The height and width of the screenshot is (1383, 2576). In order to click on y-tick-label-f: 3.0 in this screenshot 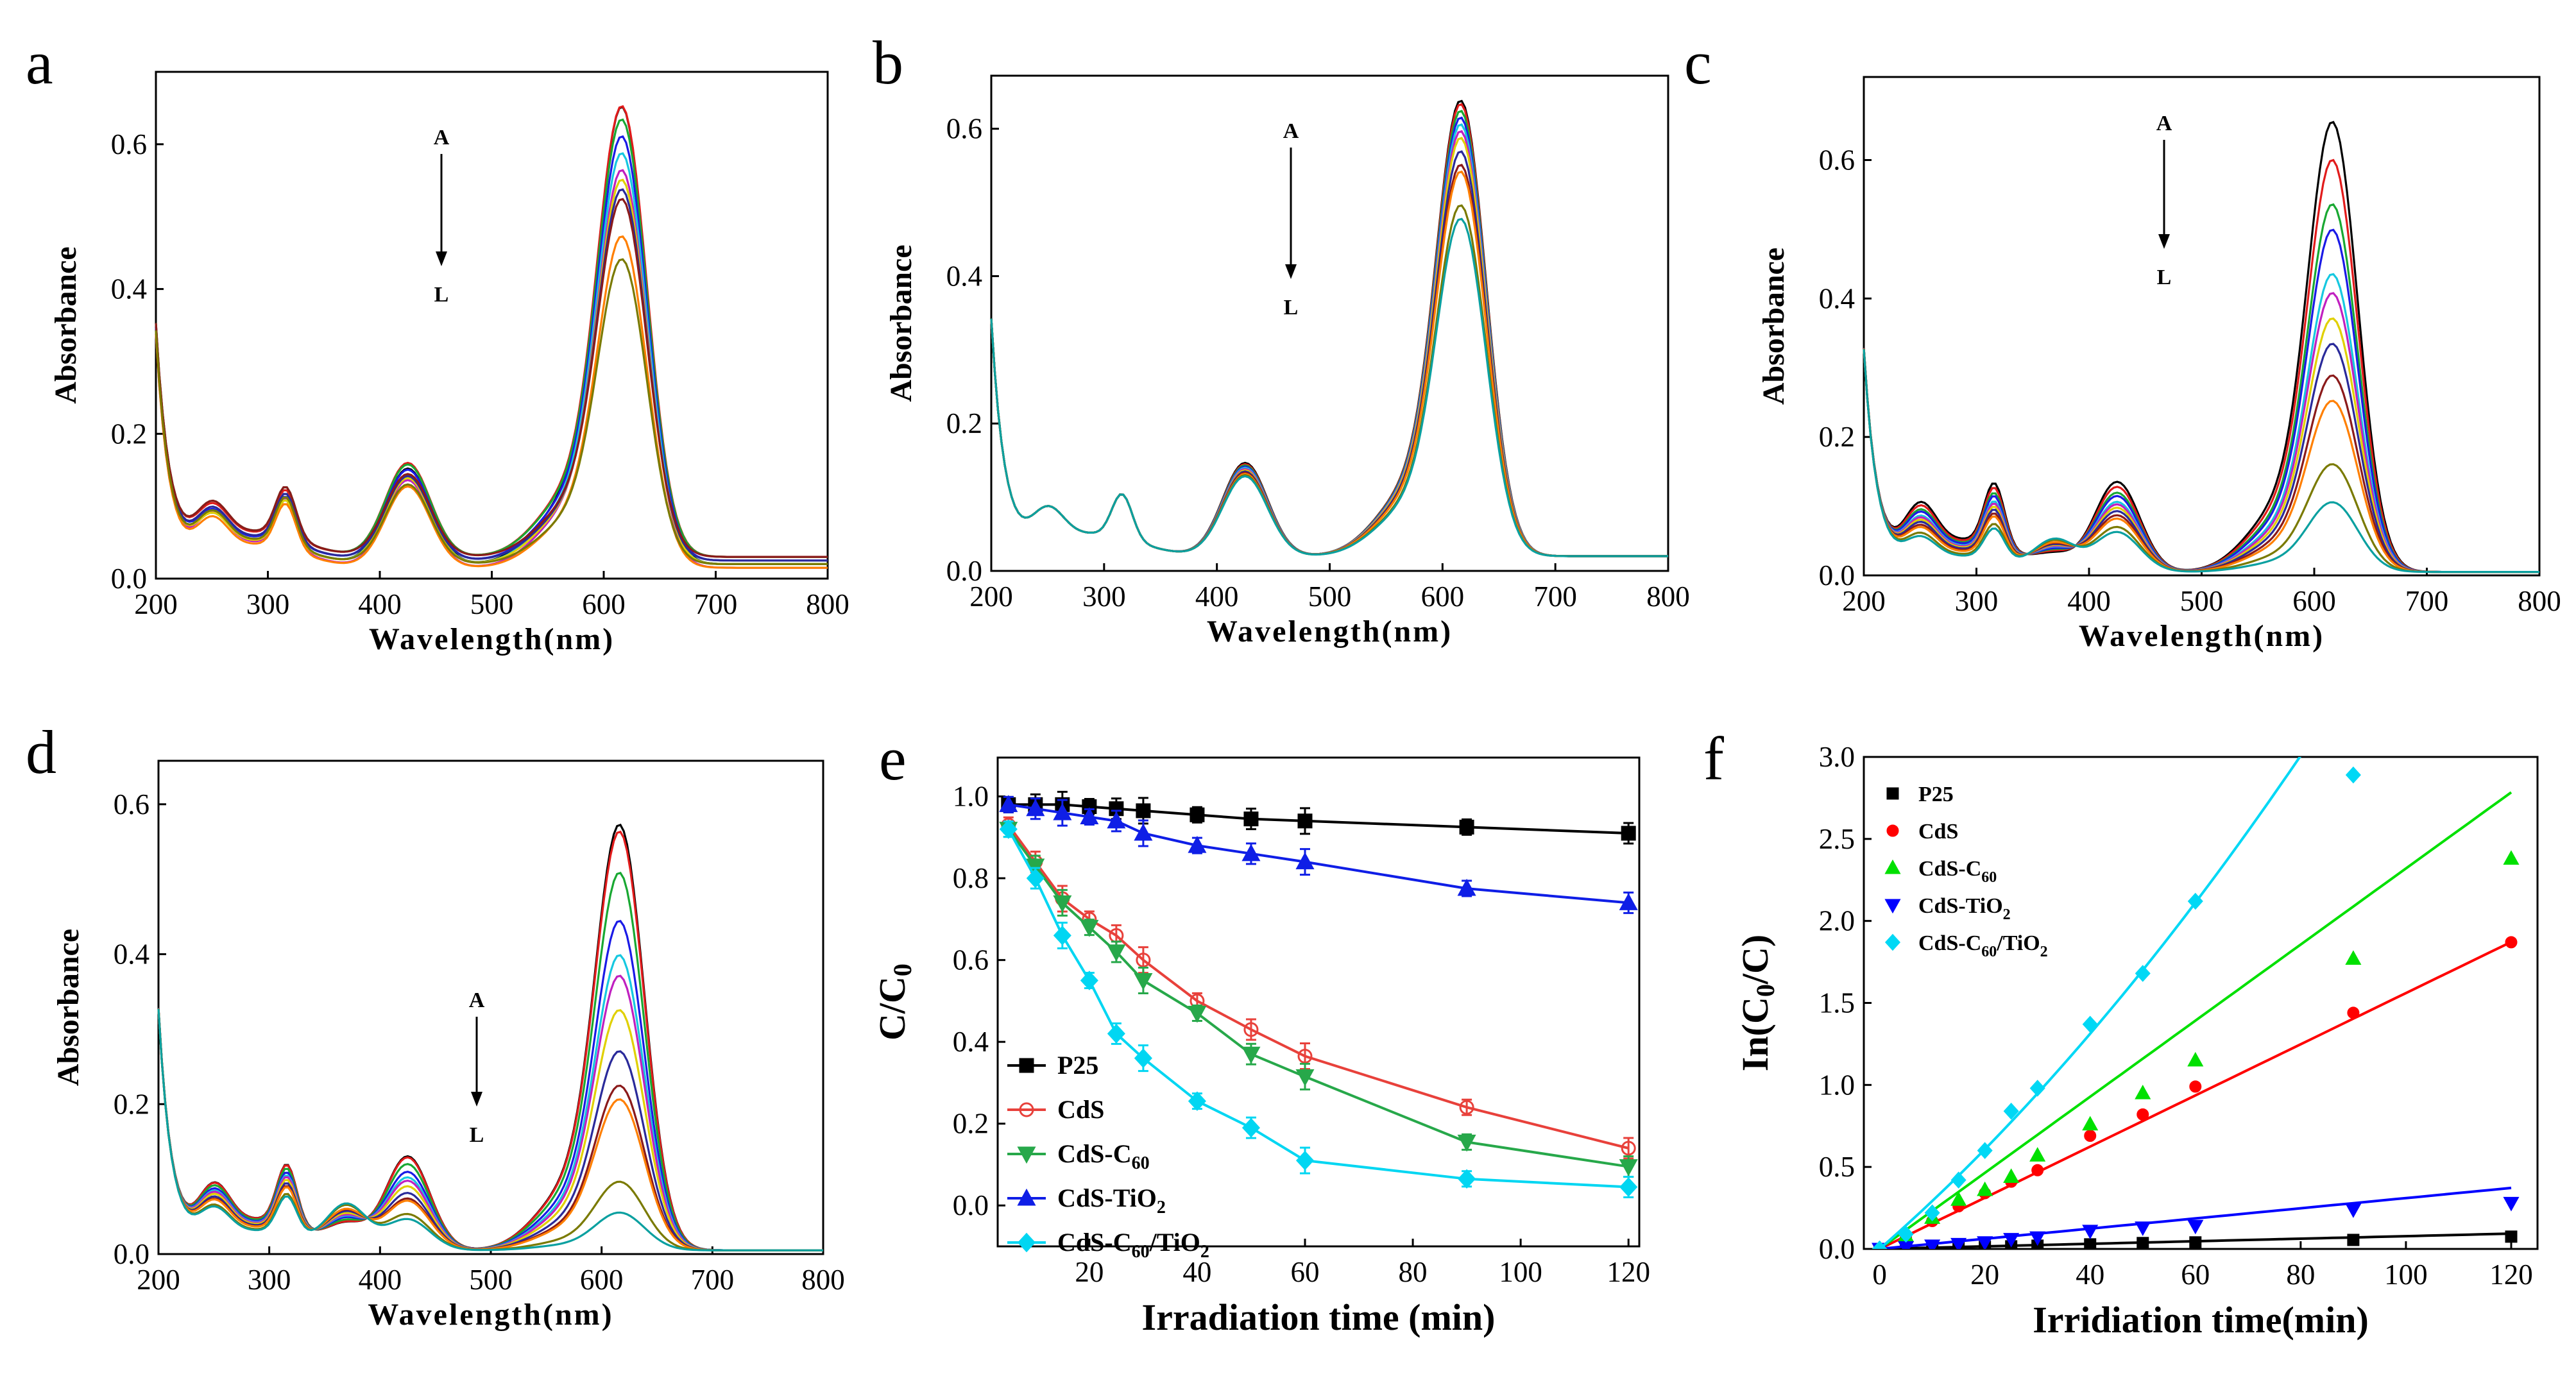, I will do `click(1837, 757)`.